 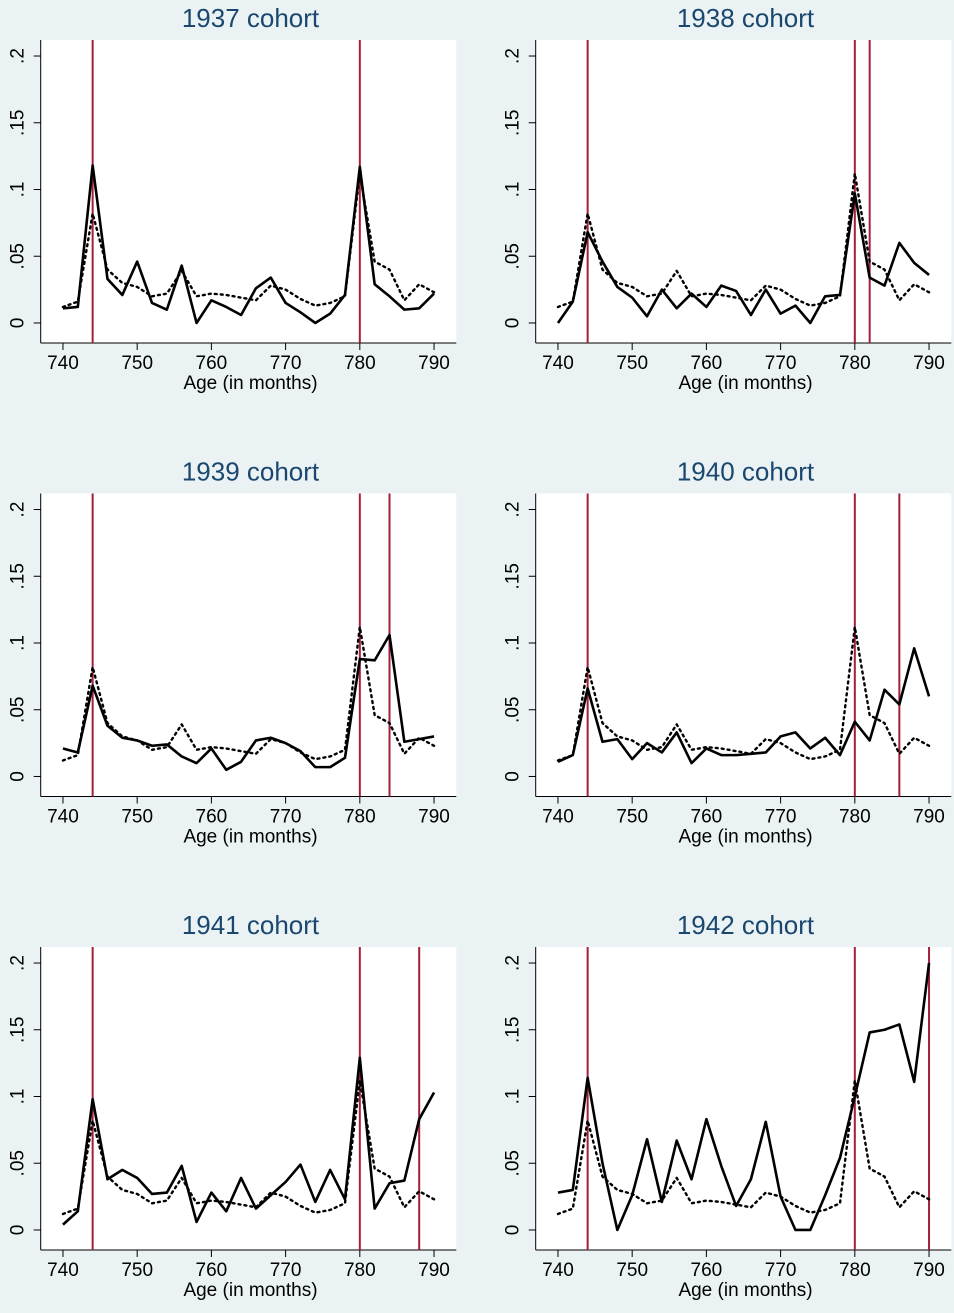 What do you see at coordinates (746, 18) in the screenshot?
I see `chart-title: 1938 cohort` at bounding box center [746, 18].